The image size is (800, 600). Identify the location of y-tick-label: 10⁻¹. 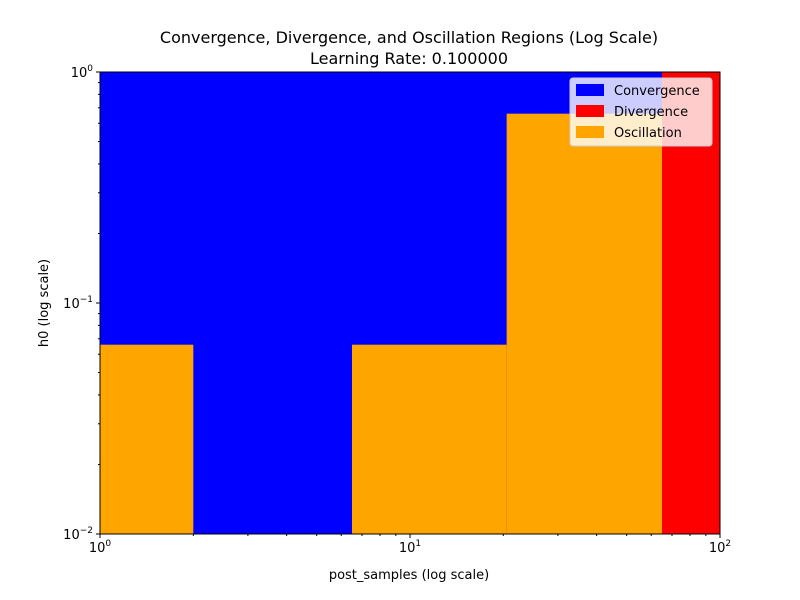
(78, 303).